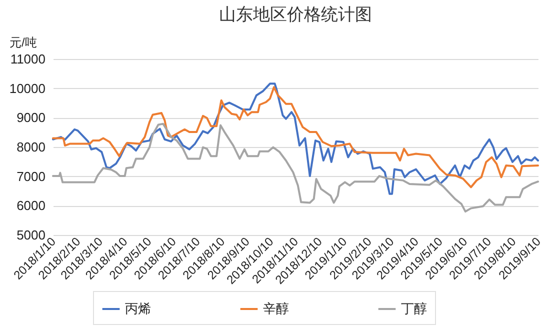 The height and width of the screenshot is (335, 554). What do you see at coordinates (31, 147) in the screenshot?
I see `y-tick-label: 8000` at bounding box center [31, 147].